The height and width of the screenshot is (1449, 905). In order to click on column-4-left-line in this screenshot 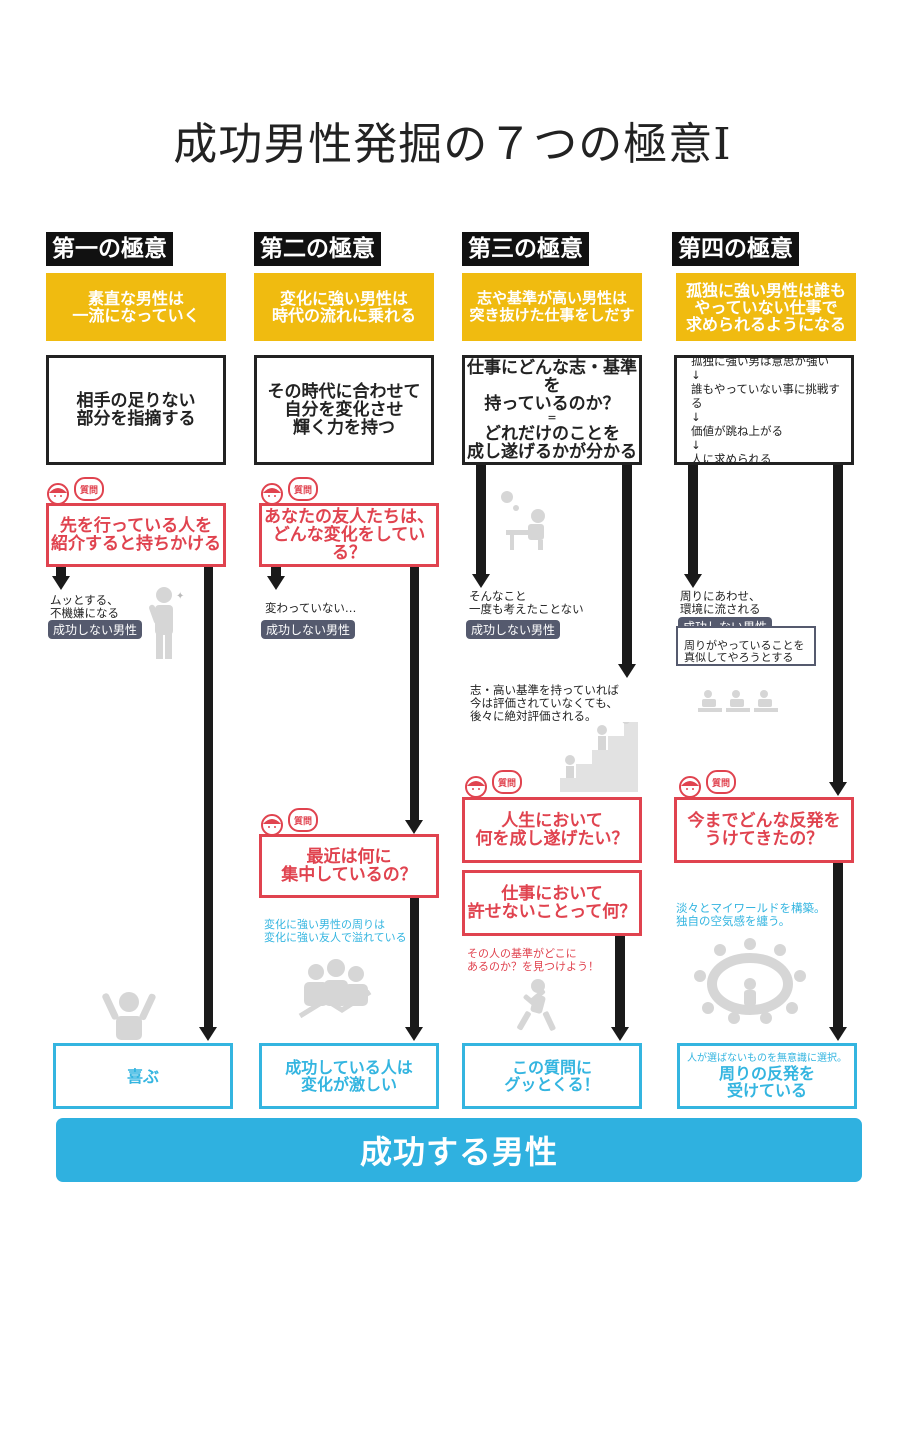, I will do `click(693, 520)`.